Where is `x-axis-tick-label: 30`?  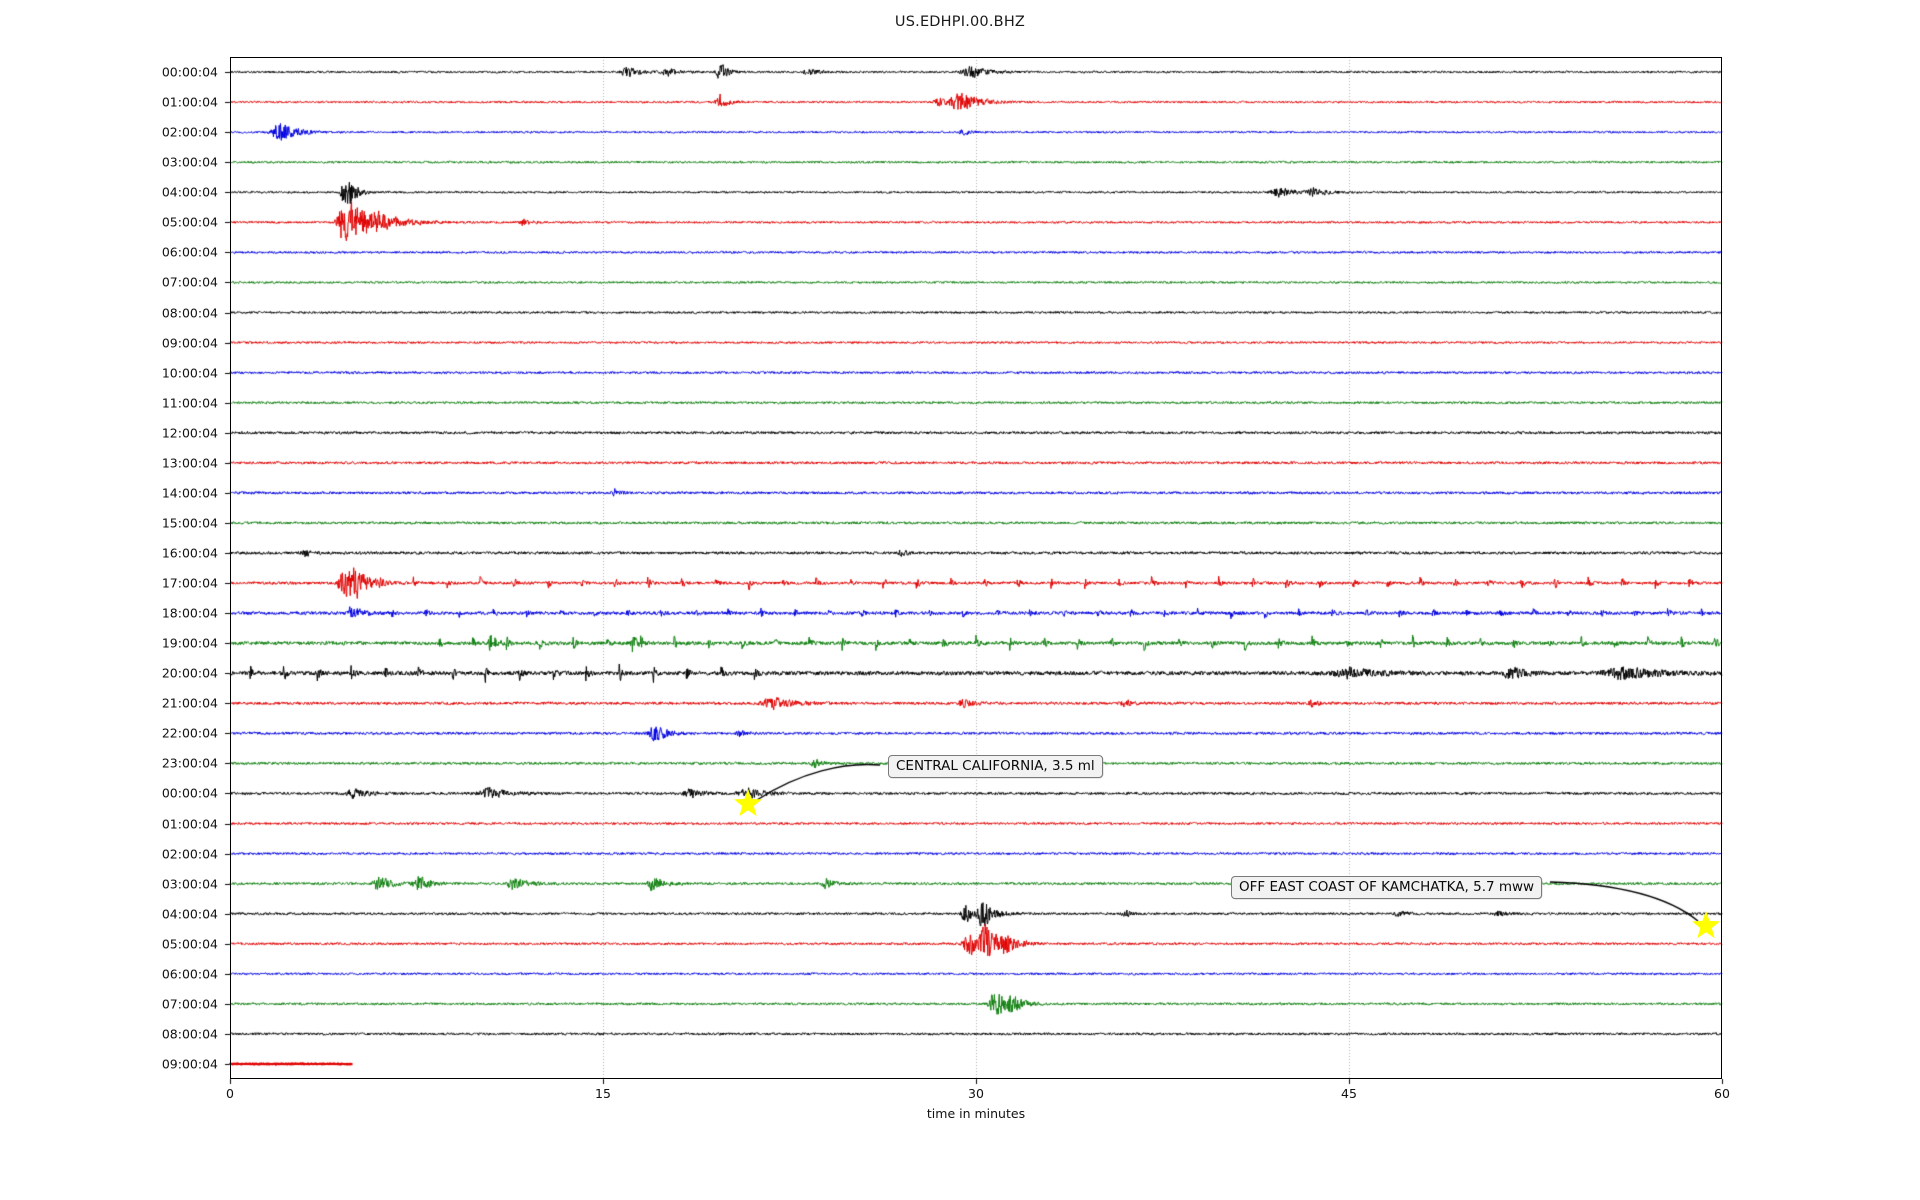 x-axis-tick-label: 30 is located at coordinates (976, 1093).